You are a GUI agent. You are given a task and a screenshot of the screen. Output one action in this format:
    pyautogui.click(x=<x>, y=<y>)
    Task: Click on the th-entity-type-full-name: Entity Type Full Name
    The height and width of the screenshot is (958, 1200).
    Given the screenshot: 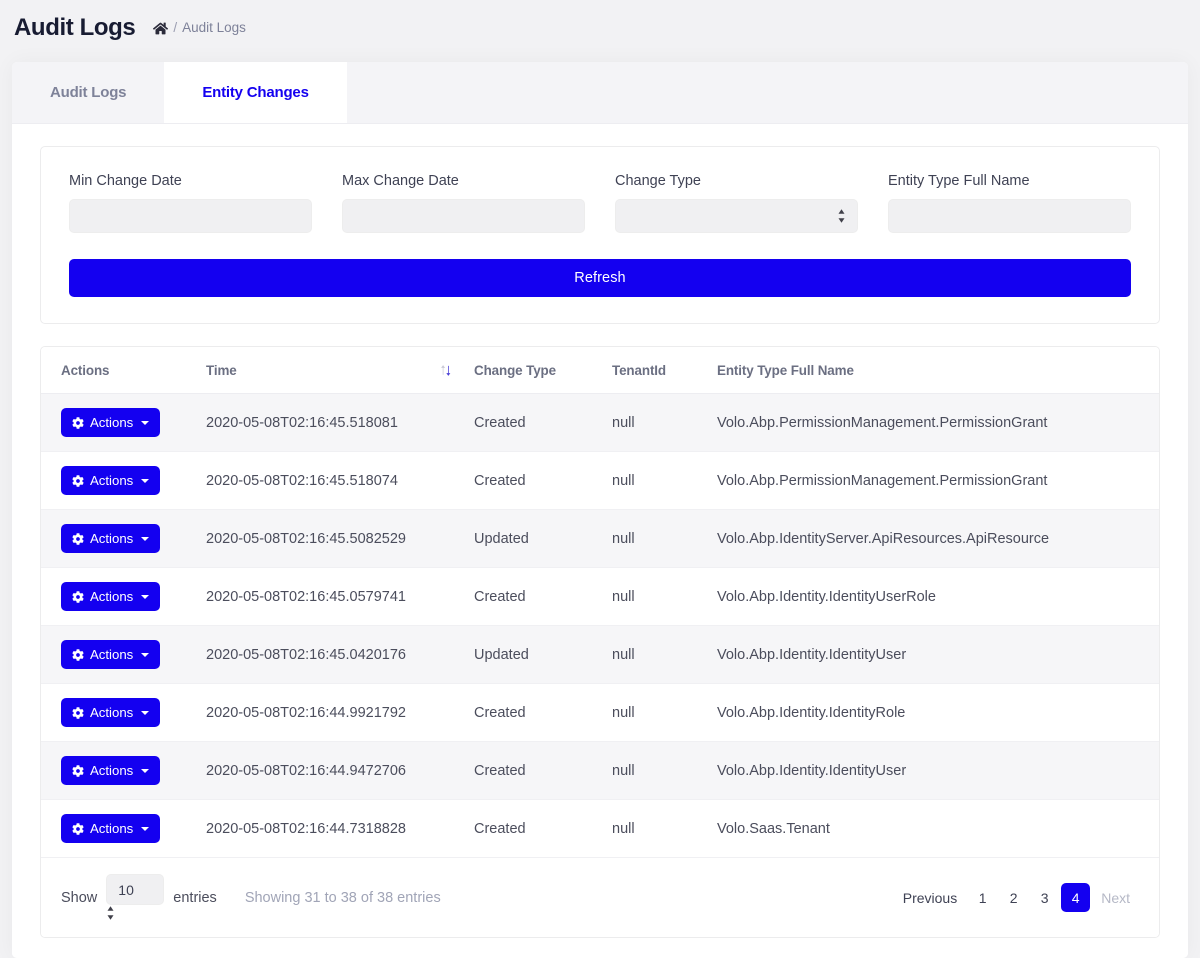 What is the action you would take?
    pyautogui.click(x=938, y=371)
    